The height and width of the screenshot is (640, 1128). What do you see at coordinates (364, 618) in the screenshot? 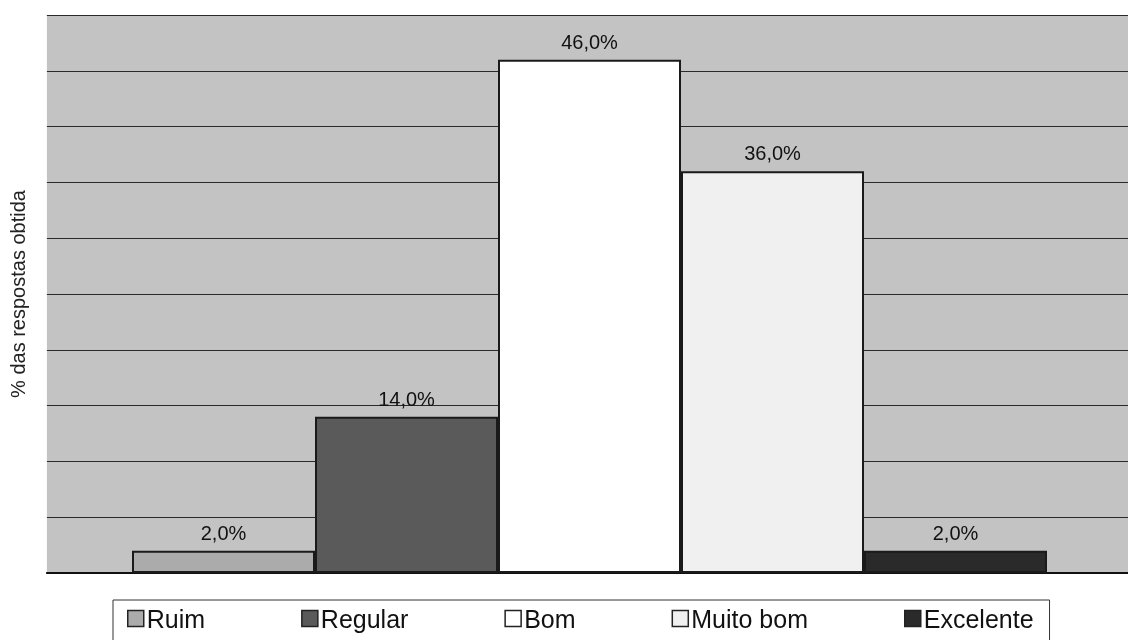
I see `legend-label: Regular` at bounding box center [364, 618].